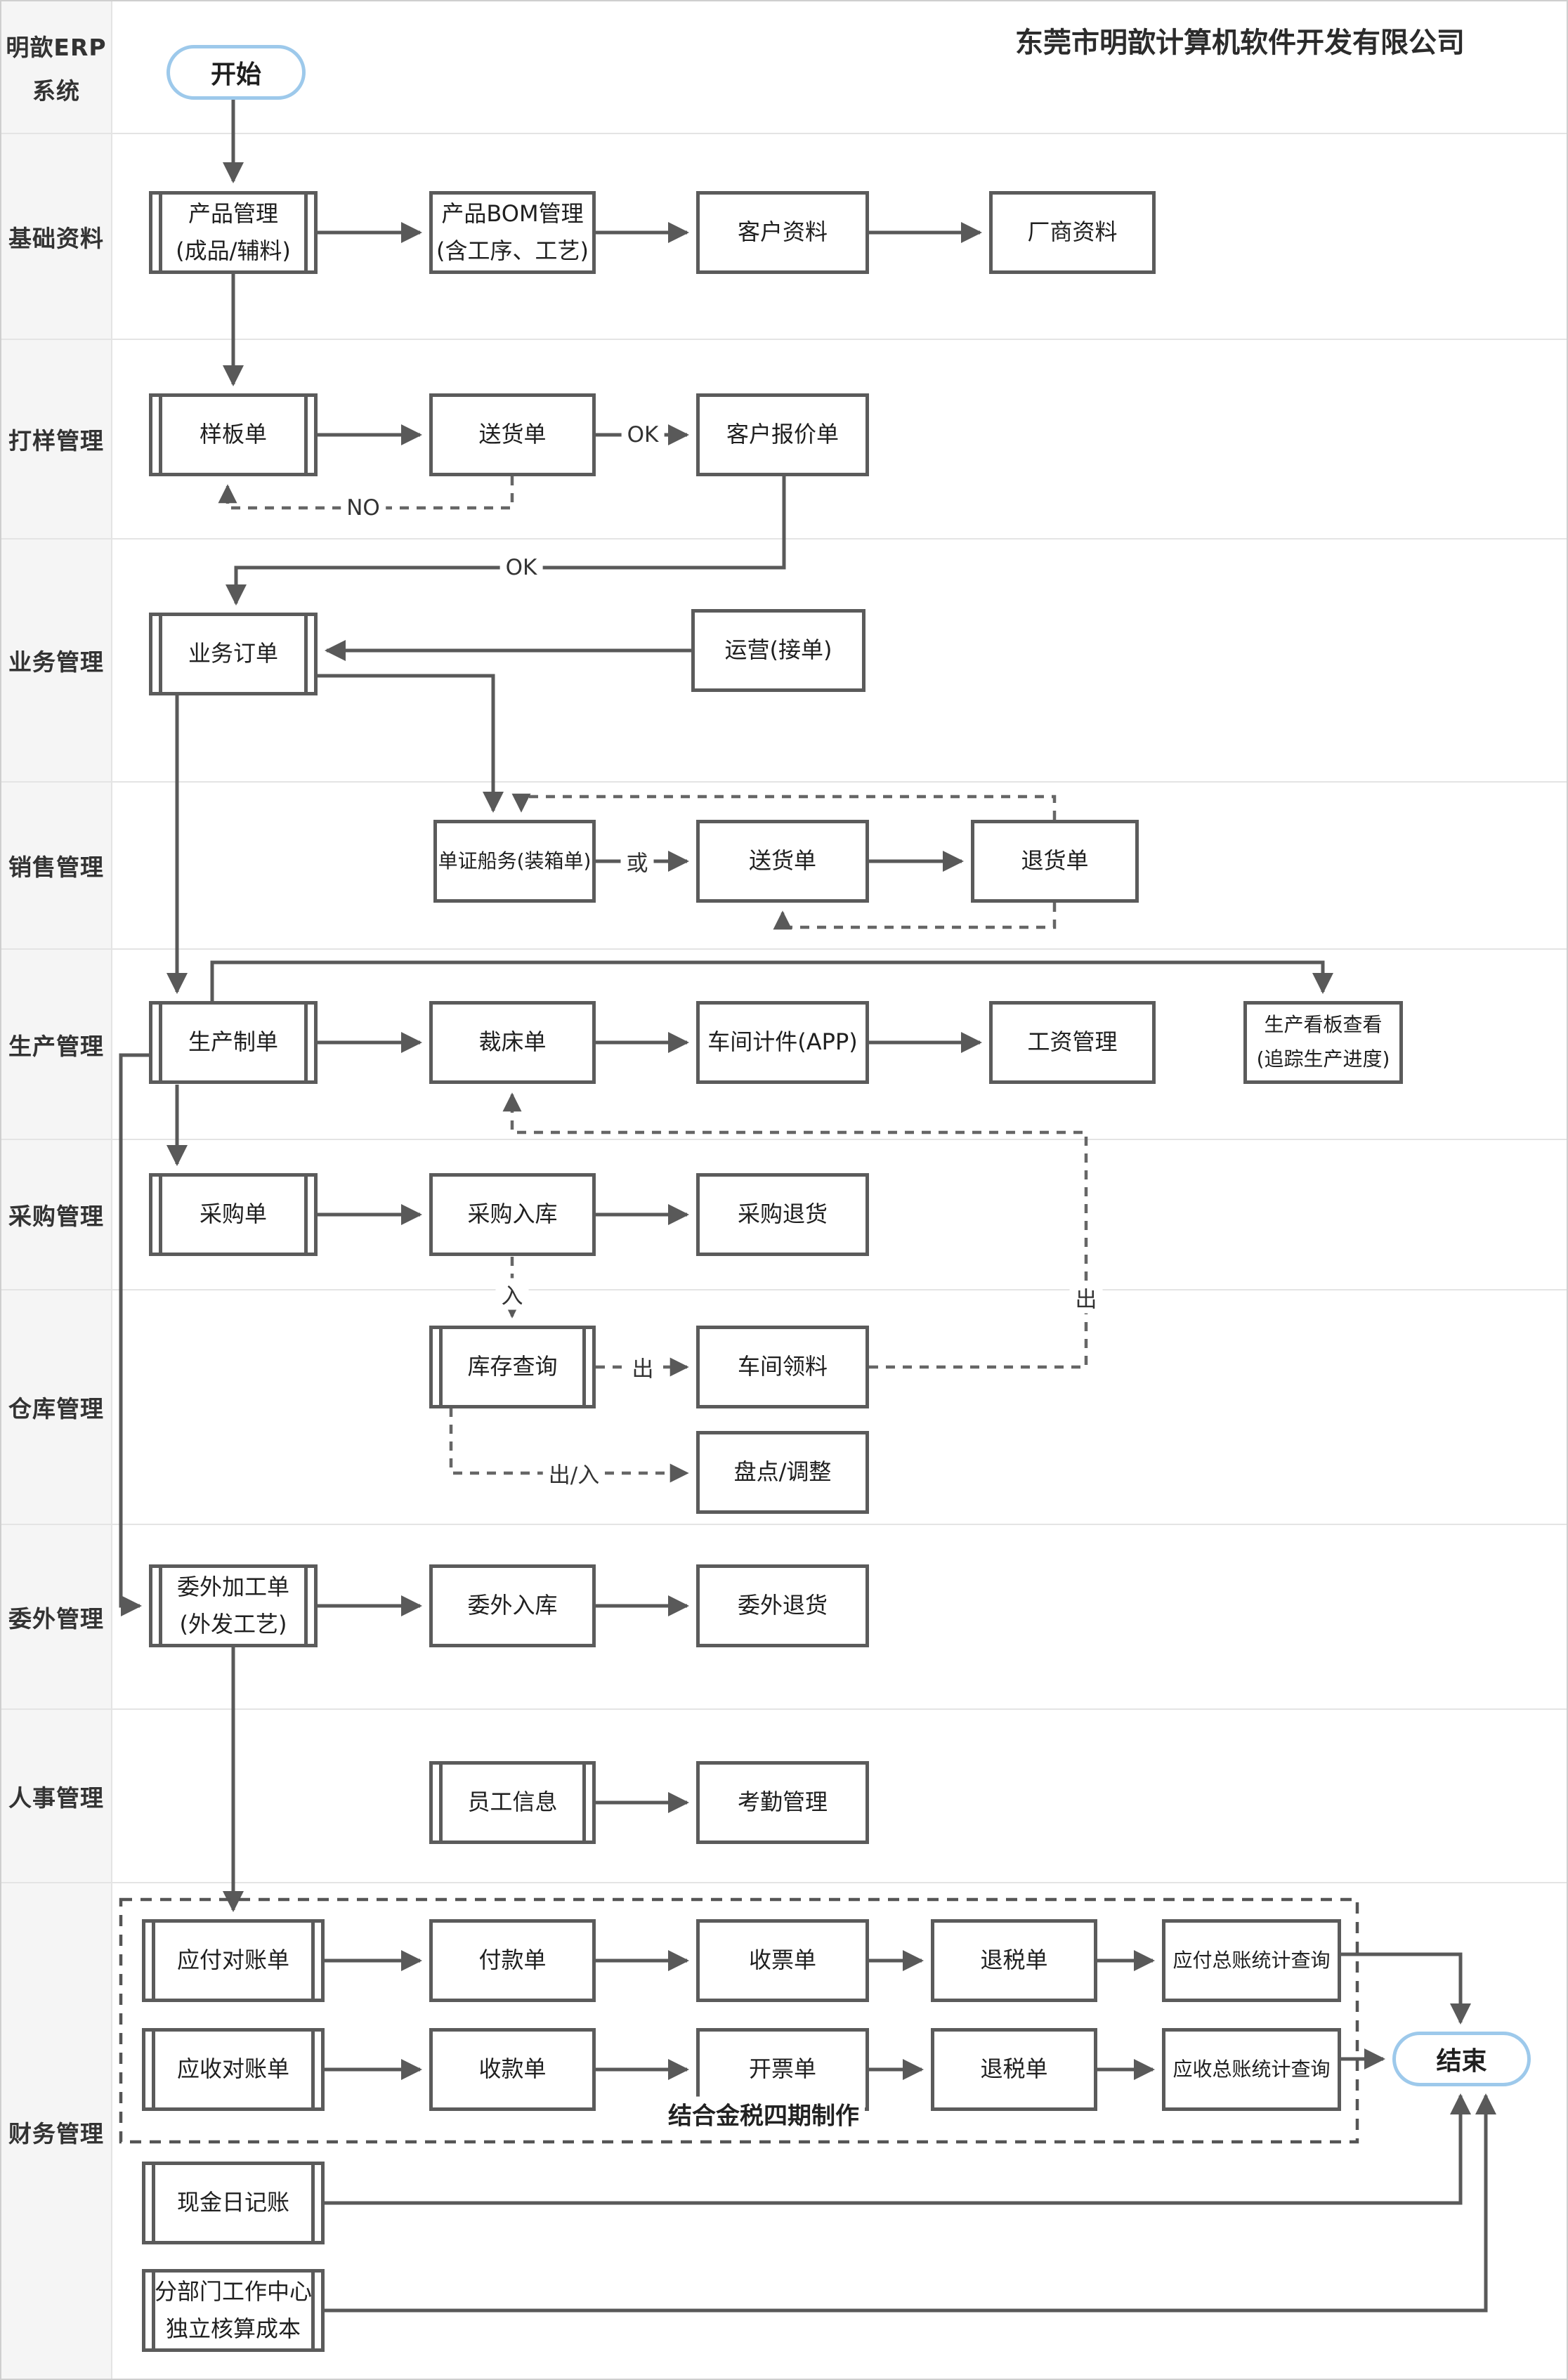 Image resolution: width=1568 pixels, height=2380 pixels. What do you see at coordinates (512, 434) in the screenshot?
I see `node-sample-delivery: 送货单` at bounding box center [512, 434].